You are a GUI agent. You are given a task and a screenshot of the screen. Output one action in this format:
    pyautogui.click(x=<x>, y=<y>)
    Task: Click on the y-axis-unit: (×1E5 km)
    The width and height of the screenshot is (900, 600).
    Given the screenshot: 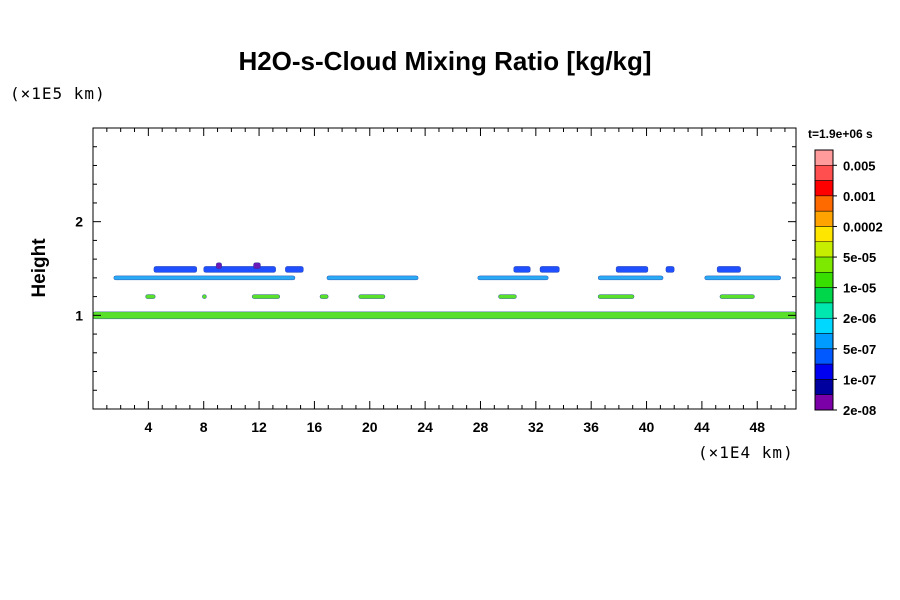 What is the action you would take?
    pyautogui.click(x=58, y=93)
    